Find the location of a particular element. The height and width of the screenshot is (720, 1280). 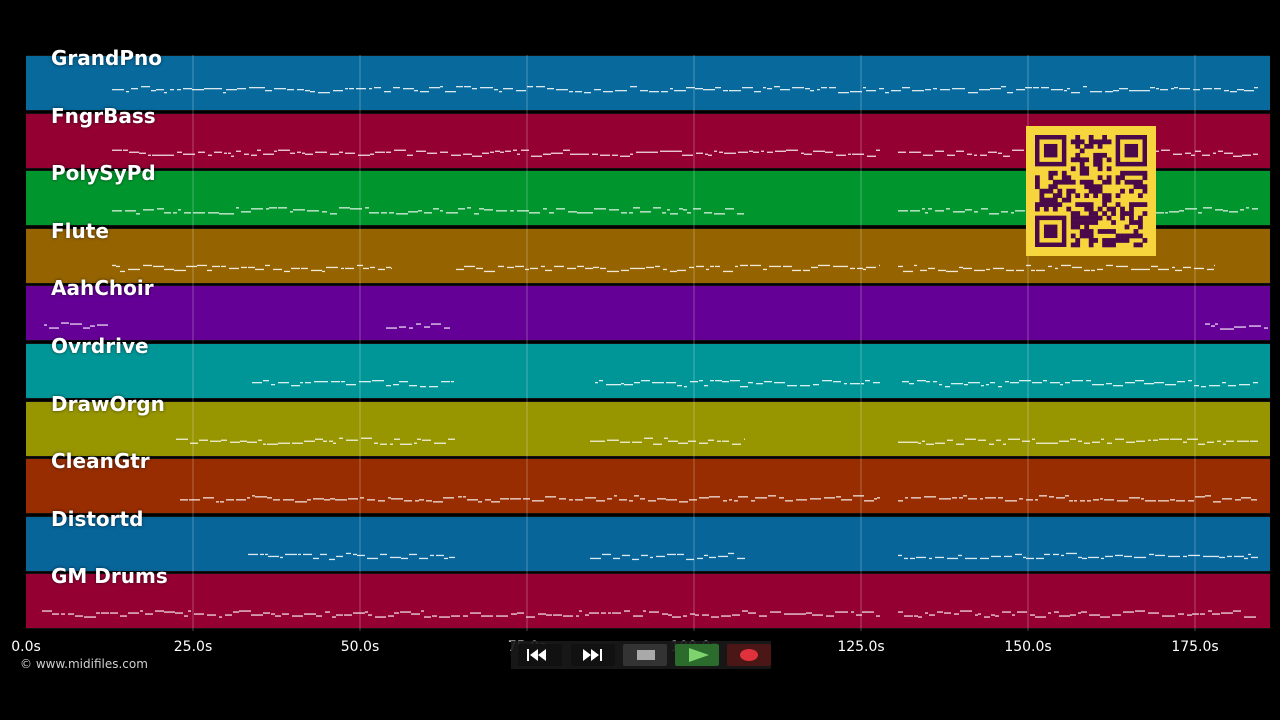

track-name: PolySyPd is located at coordinates (103, 173).